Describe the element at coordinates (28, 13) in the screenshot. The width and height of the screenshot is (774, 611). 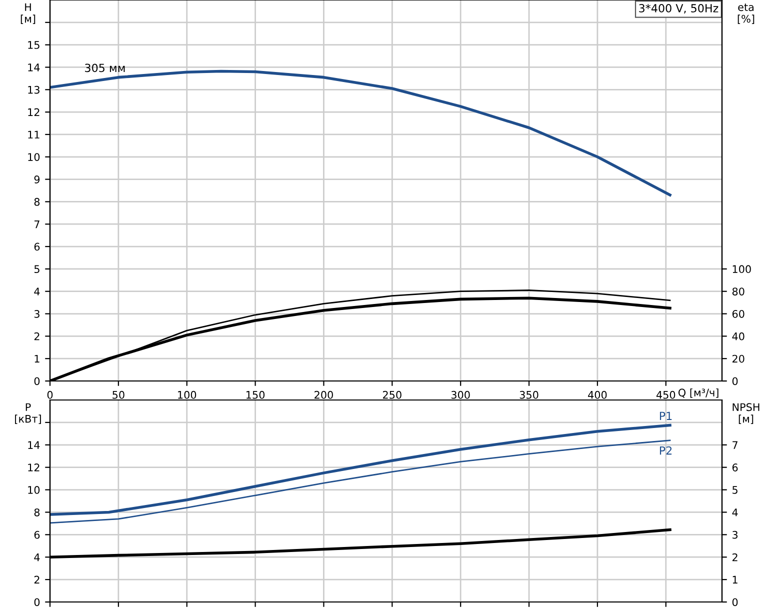
I see `y-axis-title: H [м]` at that location.